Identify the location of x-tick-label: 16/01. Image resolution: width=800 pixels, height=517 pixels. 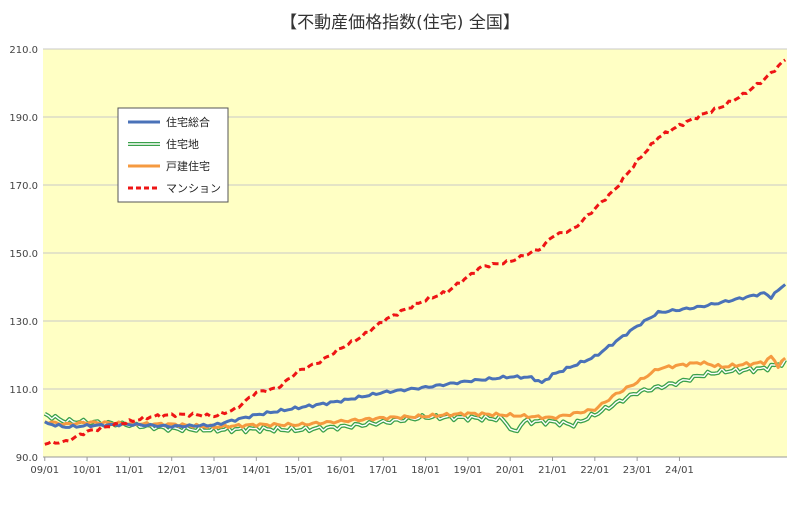
(341, 470).